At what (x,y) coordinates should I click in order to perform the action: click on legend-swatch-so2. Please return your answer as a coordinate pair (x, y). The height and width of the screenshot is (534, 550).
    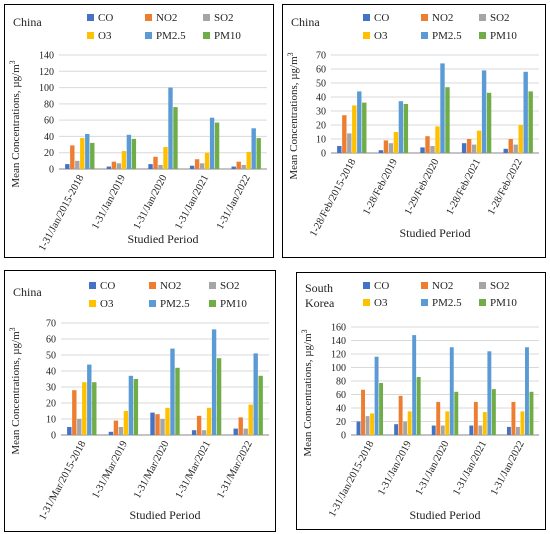
    Looking at the image, I should click on (482, 17).